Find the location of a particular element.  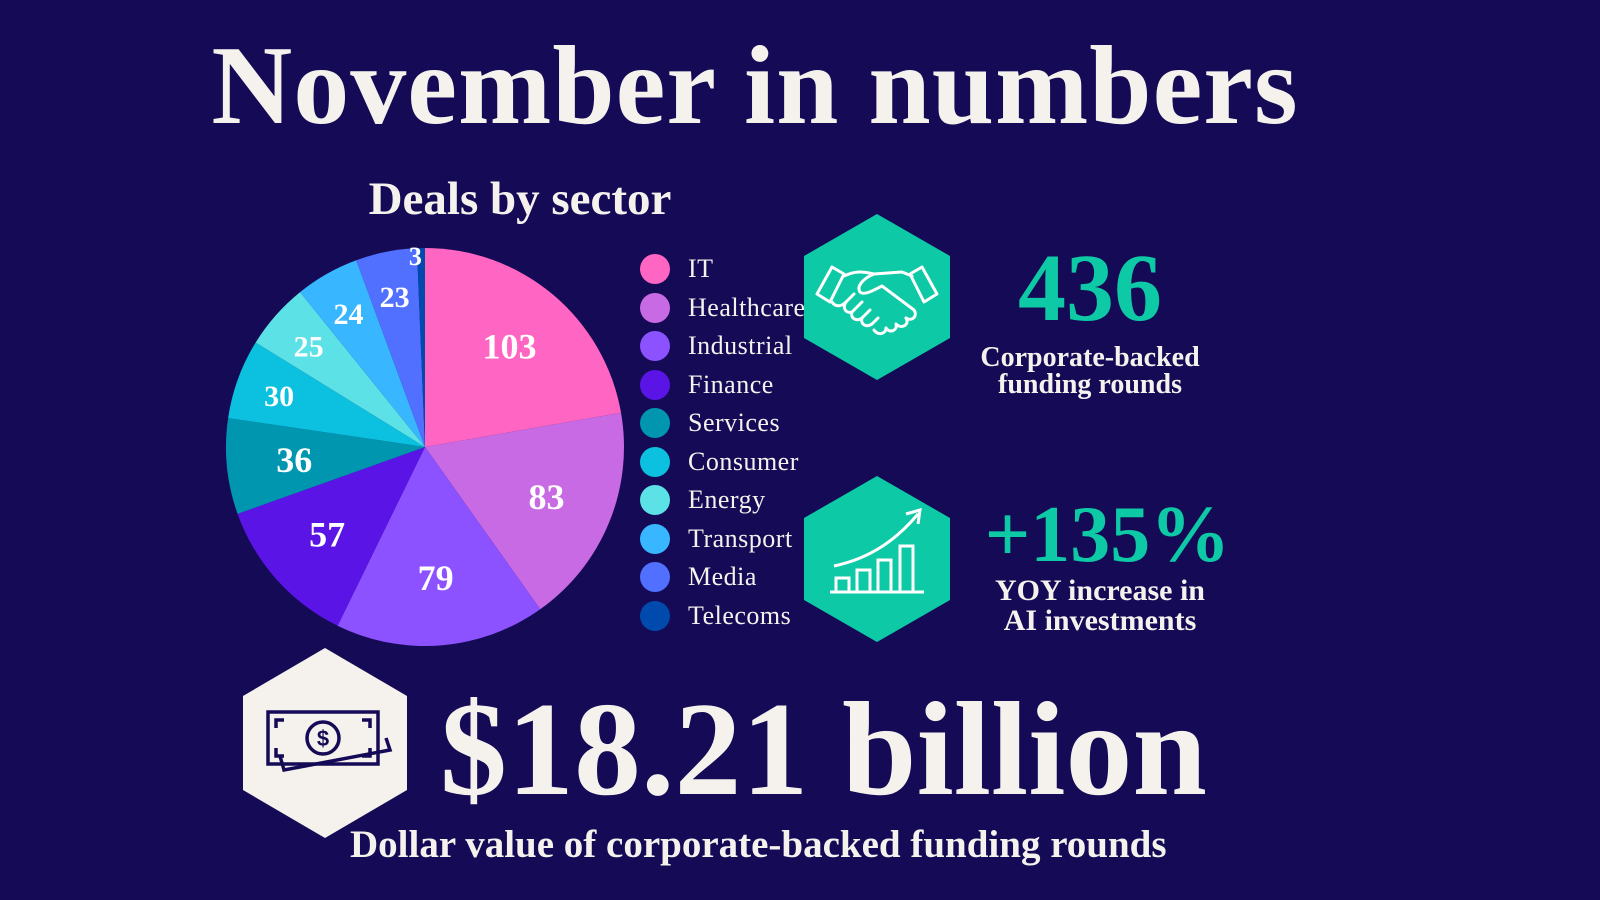

deals-caption-line1: Corporate-backed is located at coordinates (1090, 357).